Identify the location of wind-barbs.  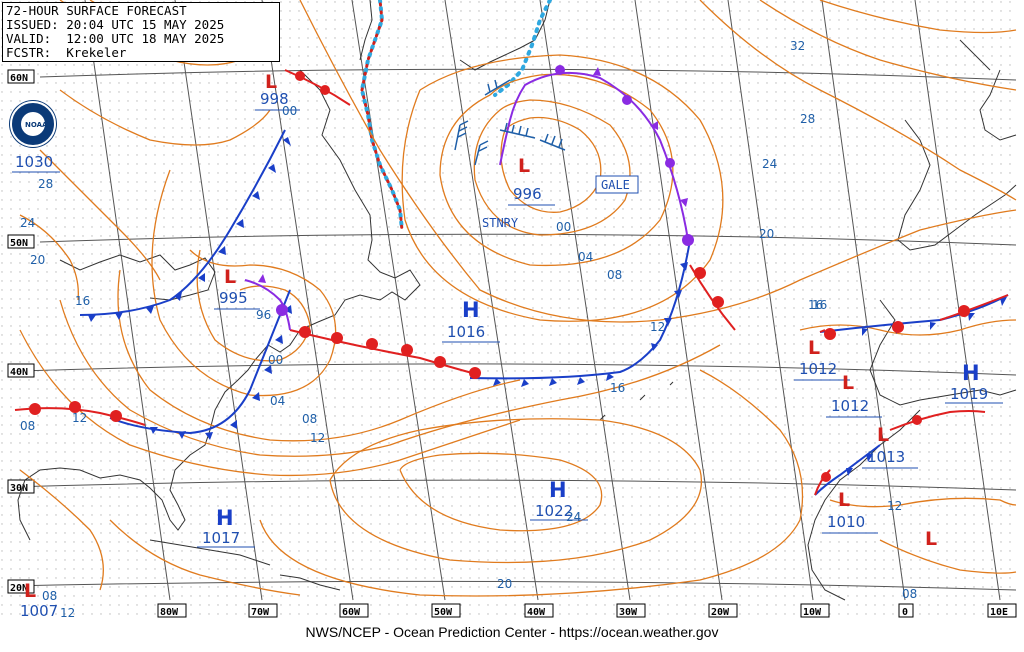
(510, 122).